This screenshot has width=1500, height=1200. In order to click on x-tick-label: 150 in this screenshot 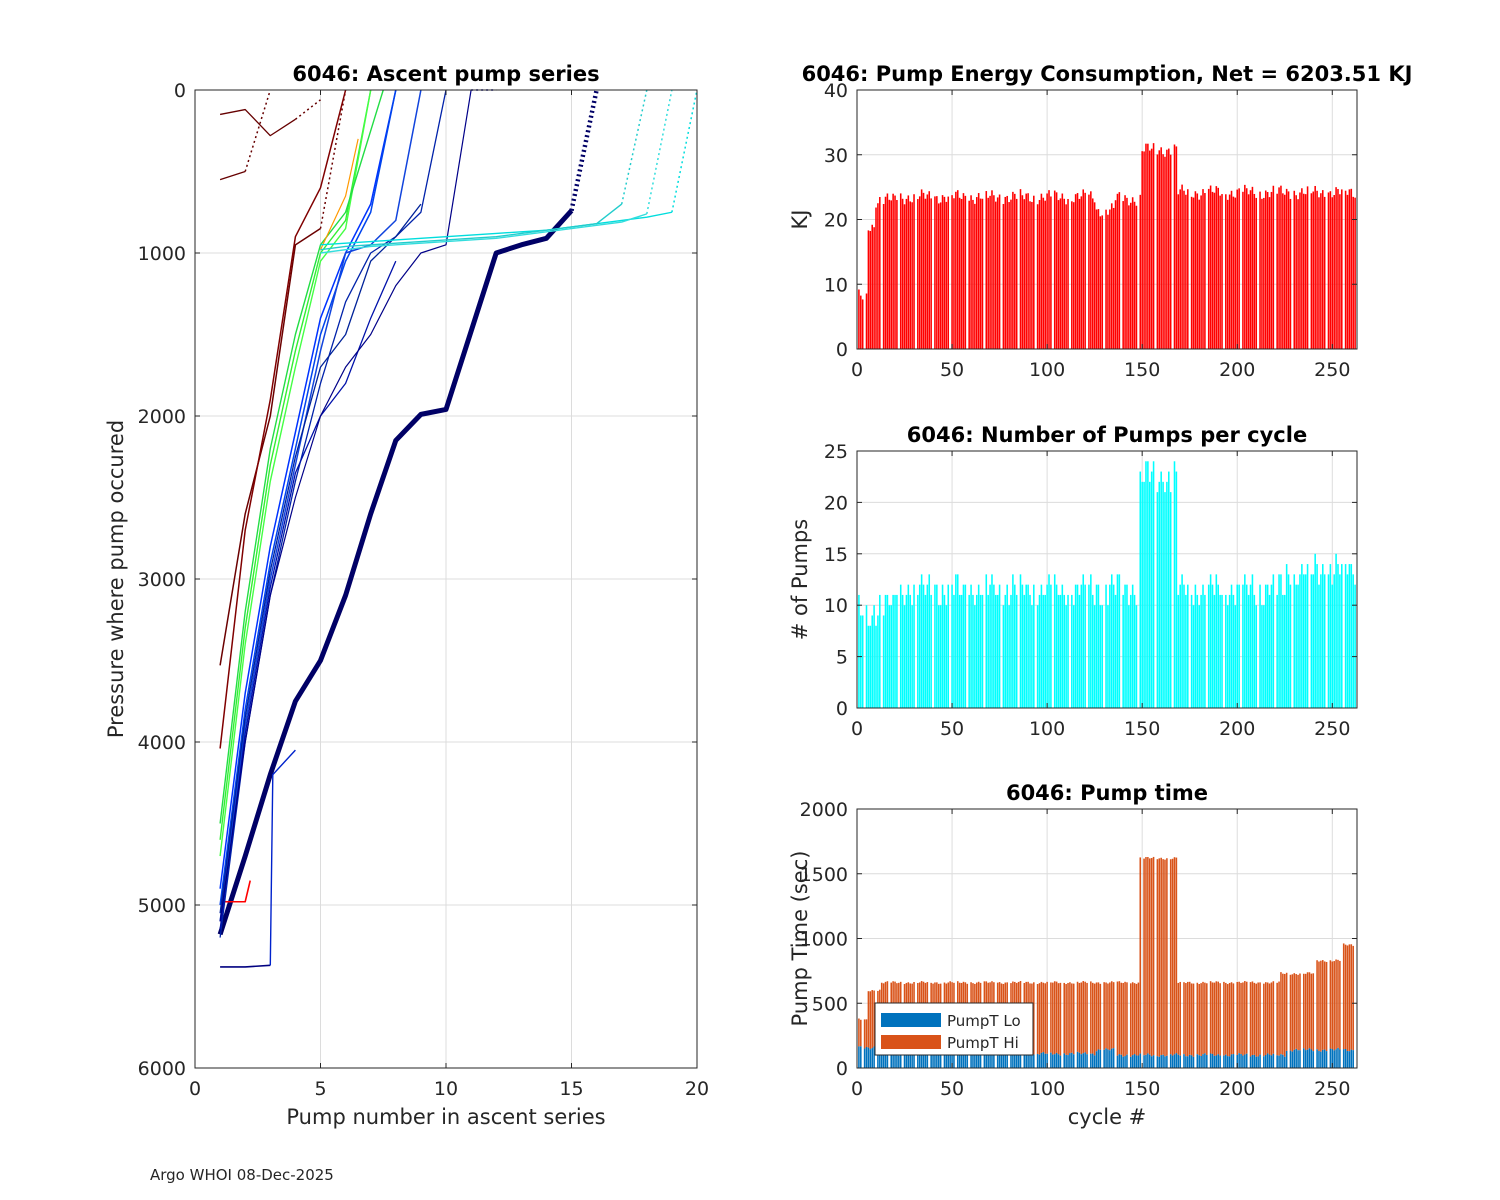, I will do `click(1142, 1089)`.